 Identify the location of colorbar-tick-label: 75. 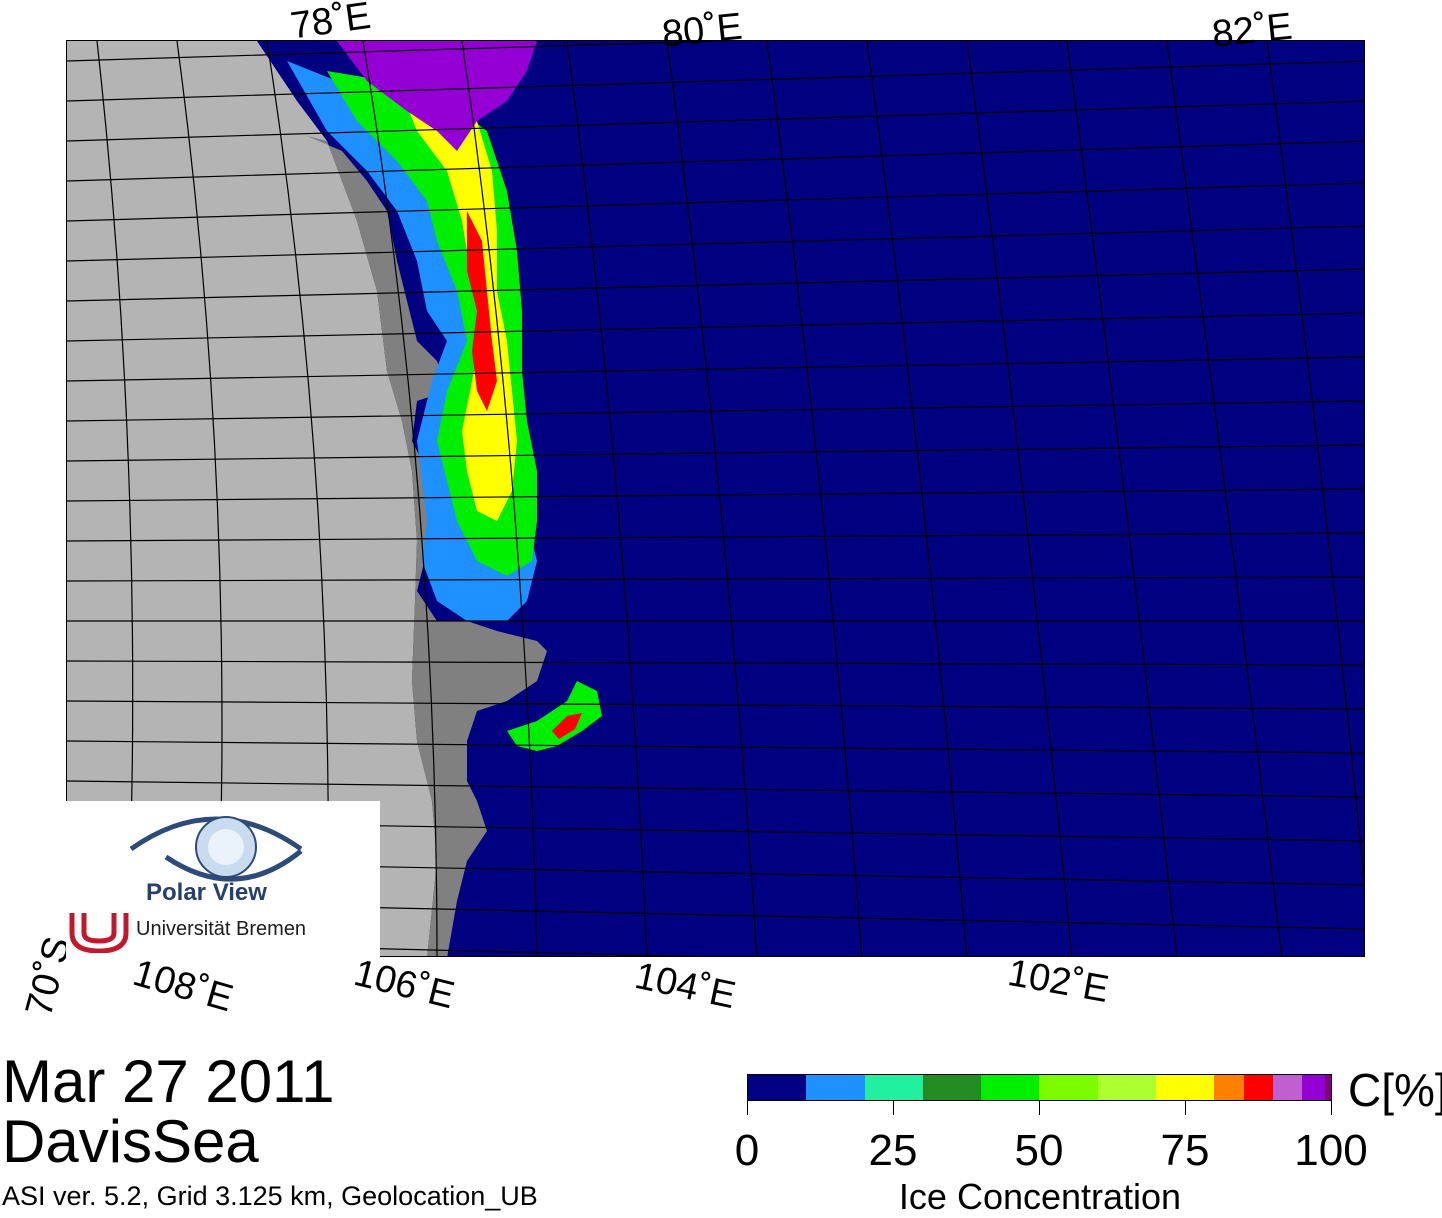
(1185, 1150).